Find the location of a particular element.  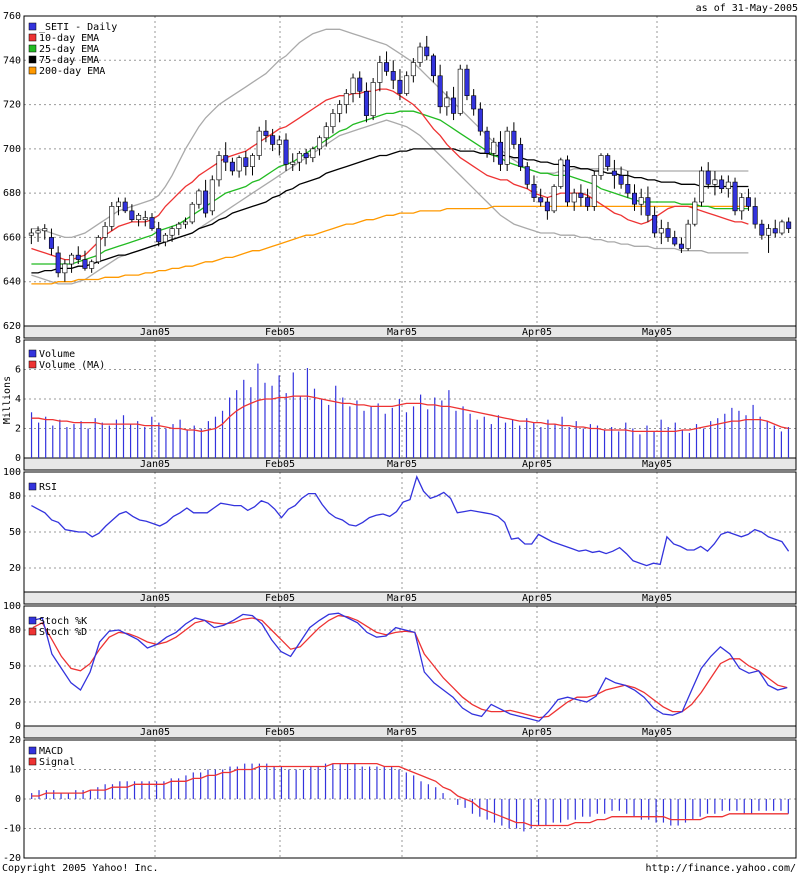

legend-label: 75-day EMA is located at coordinates (69, 60).